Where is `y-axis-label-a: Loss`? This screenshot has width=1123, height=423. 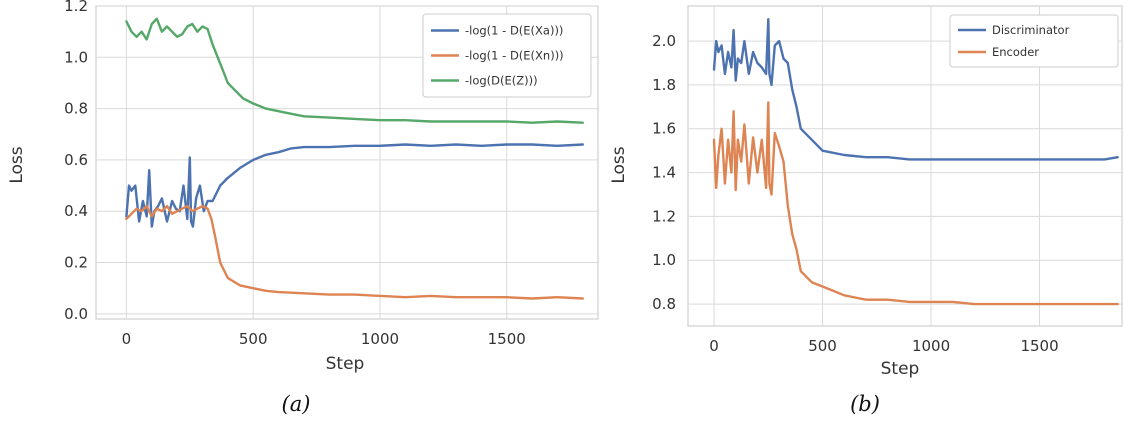
y-axis-label-a: Loss is located at coordinates (17, 164).